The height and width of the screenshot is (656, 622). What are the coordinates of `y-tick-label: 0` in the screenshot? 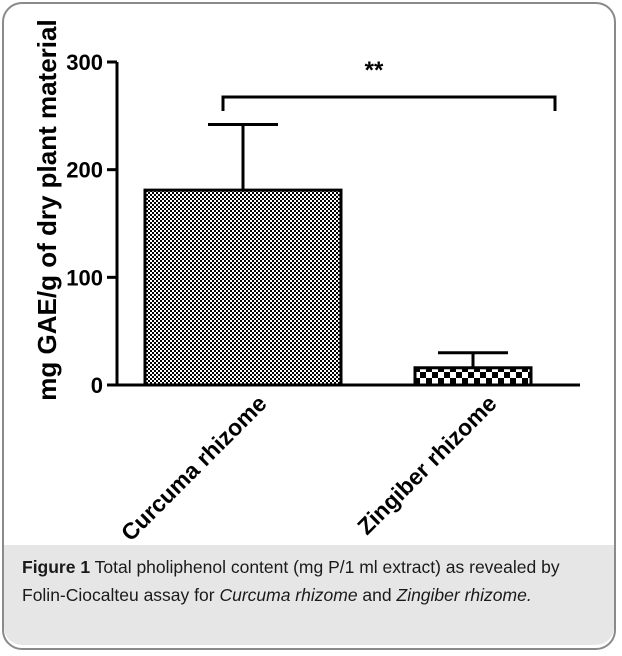 It's located at (97, 385).